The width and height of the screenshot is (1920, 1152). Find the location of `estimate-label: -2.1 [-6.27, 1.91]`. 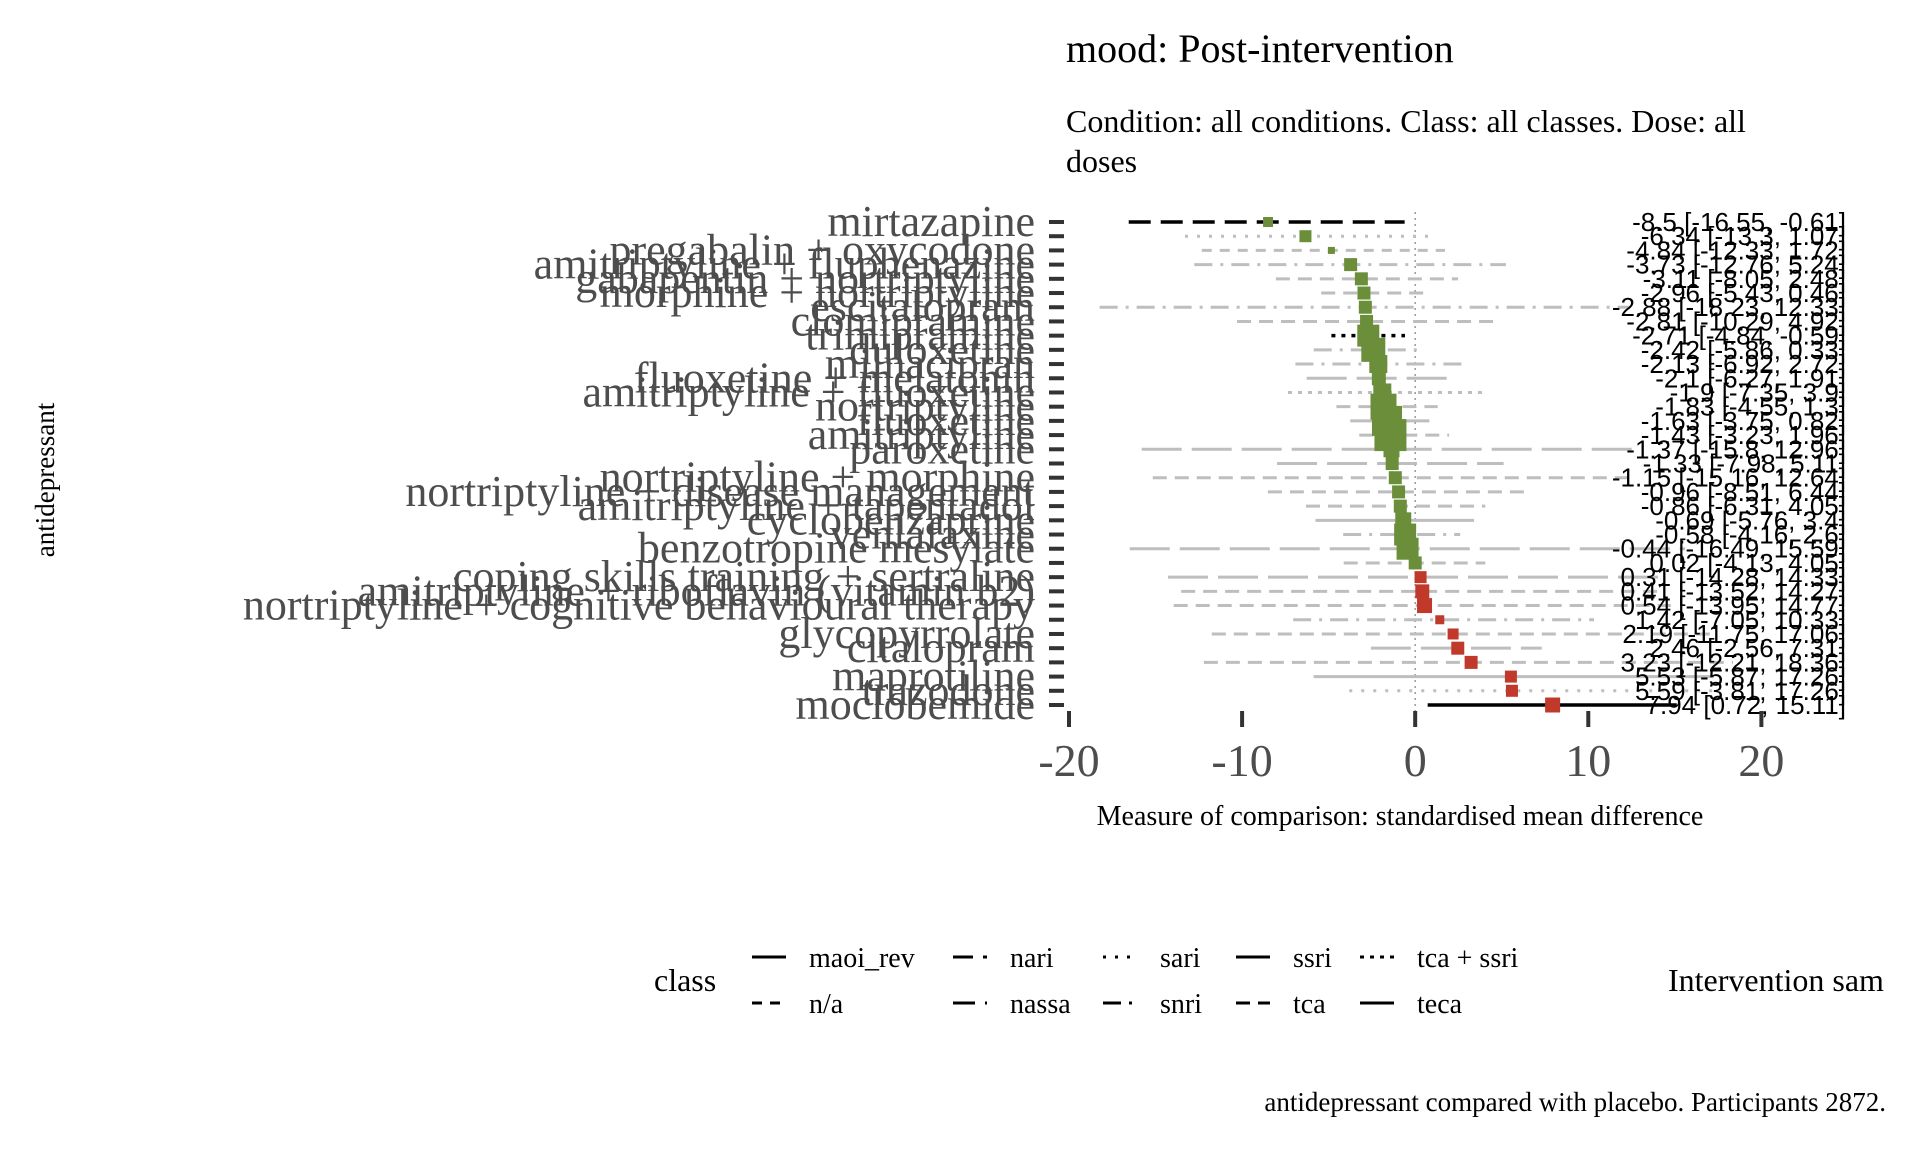

estimate-label: -2.1 [-6.27, 1.91] is located at coordinates (1750, 378).